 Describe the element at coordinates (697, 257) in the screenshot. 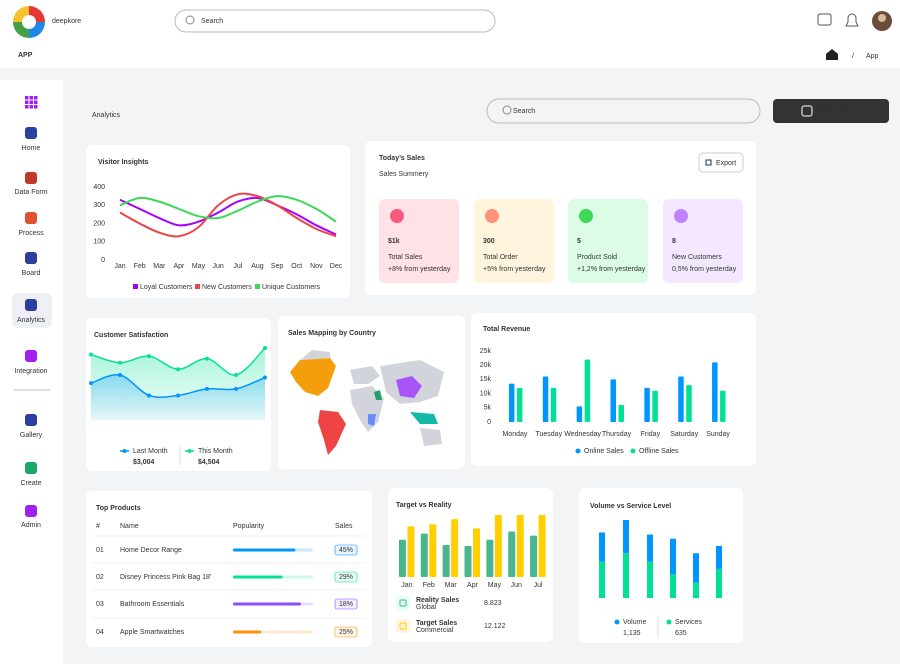

I see `sales-label: New Customers` at that location.